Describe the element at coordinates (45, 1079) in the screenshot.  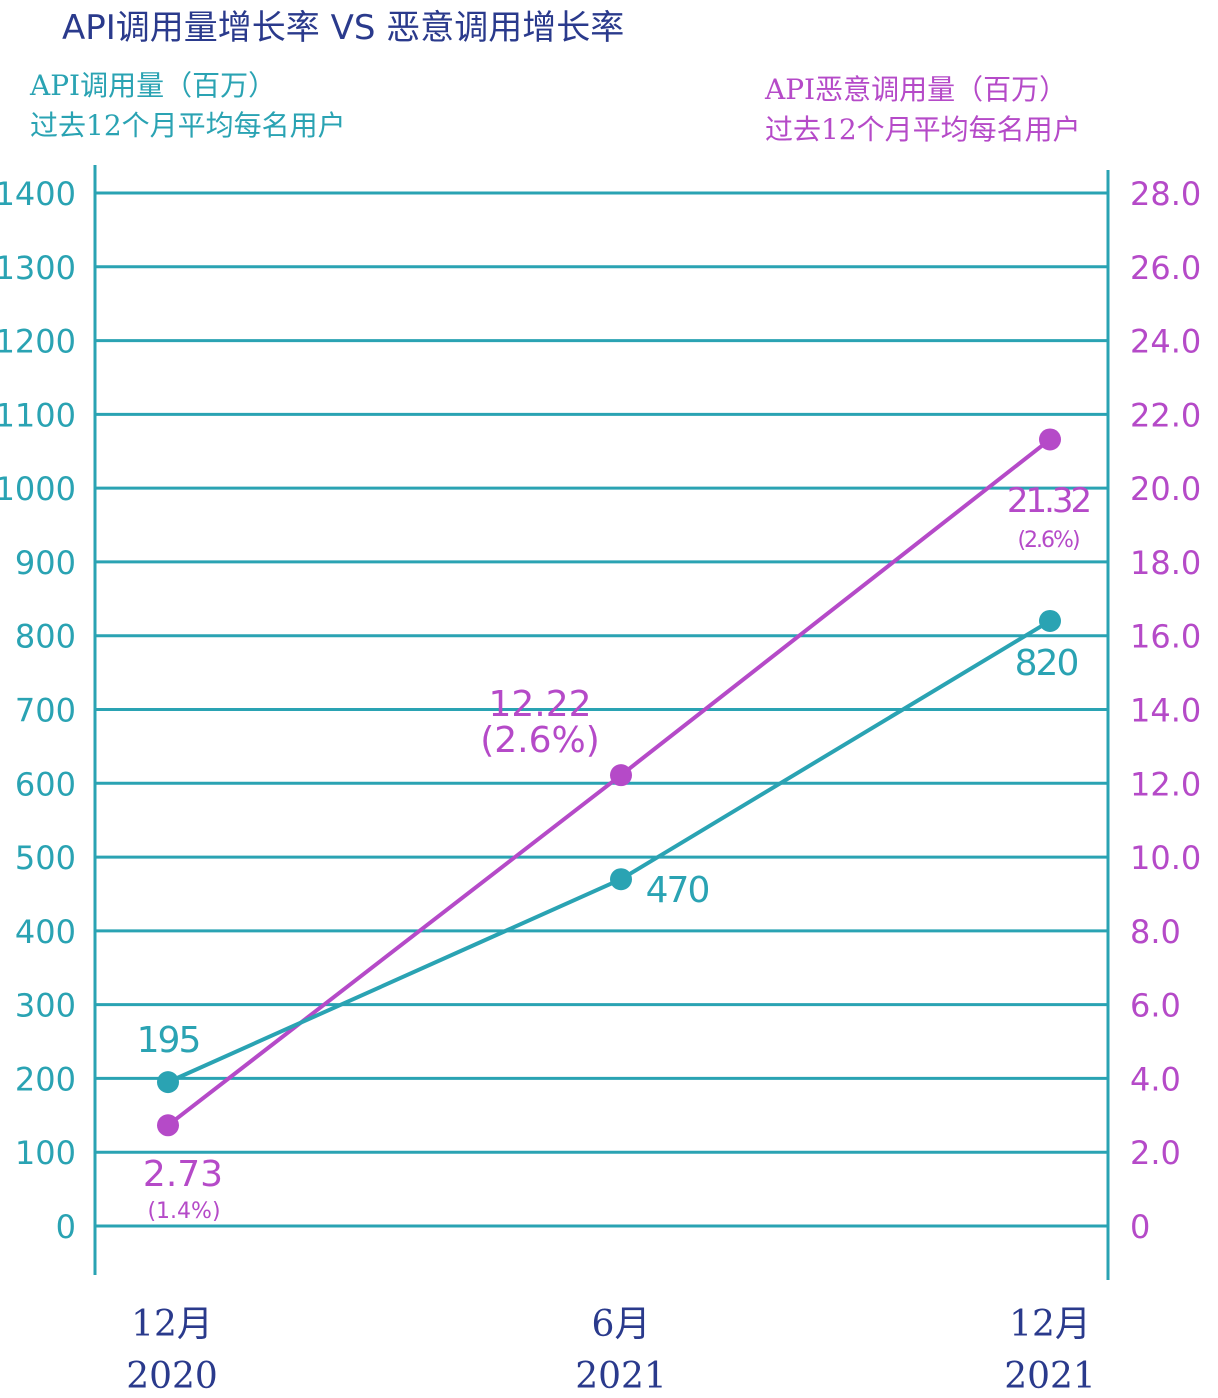
I see `left-tick-label: 200` at that location.